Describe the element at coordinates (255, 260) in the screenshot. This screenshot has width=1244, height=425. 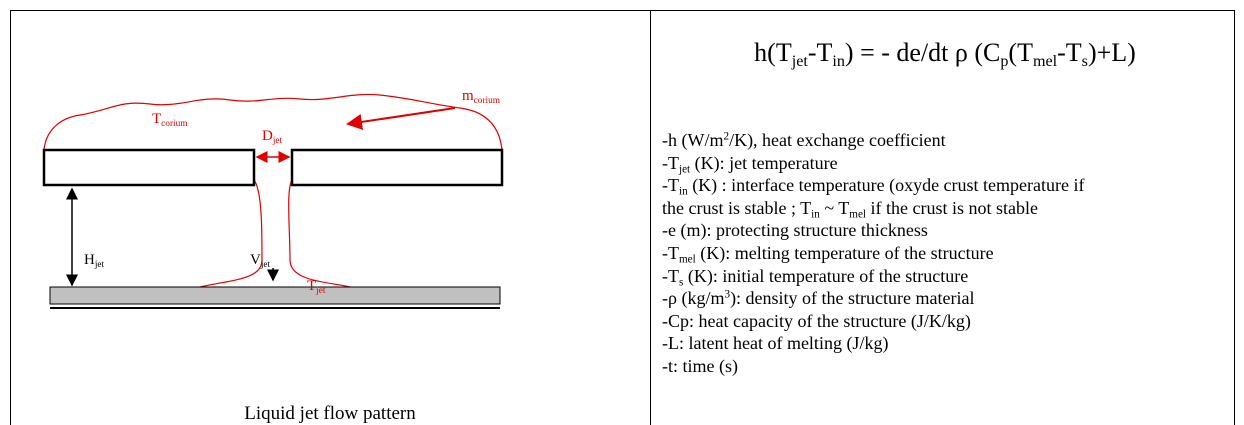
I see `diagram-label-text: V` at that location.